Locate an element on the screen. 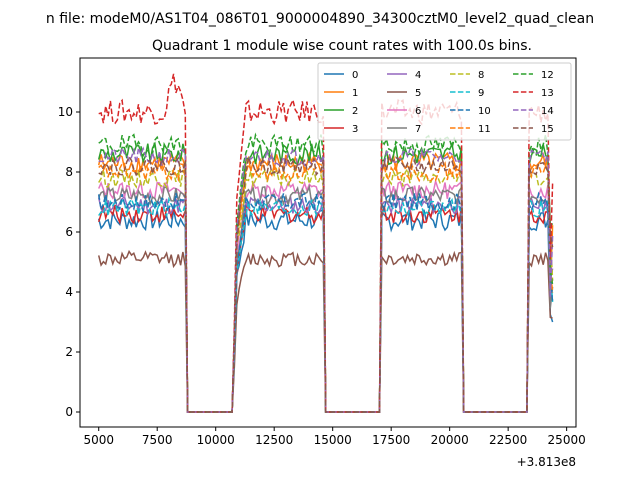 The width and height of the screenshot is (640, 480). legend-label: 5 is located at coordinates (418, 93).